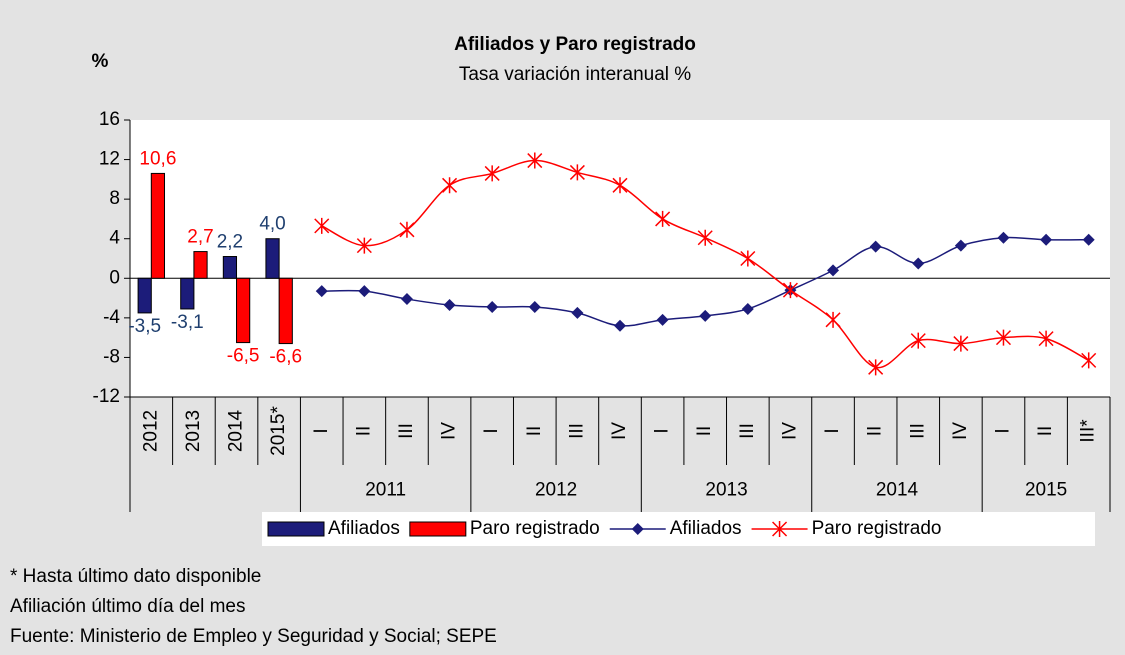 The width and height of the screenshot is (1125, 655). I want to click on y-axis-label: %, so click(100, 61).